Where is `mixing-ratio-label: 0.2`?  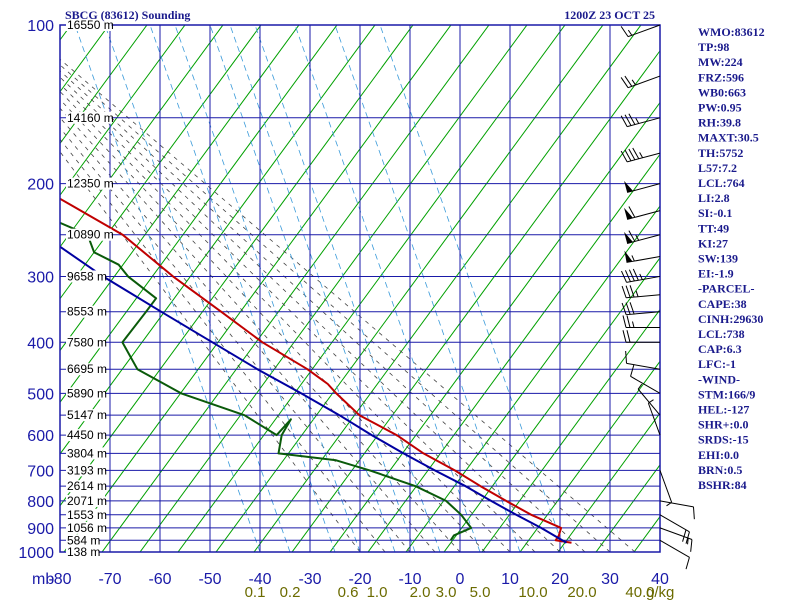 mixing-ratio-label: 0.2 is located at coordinates (290, 592).